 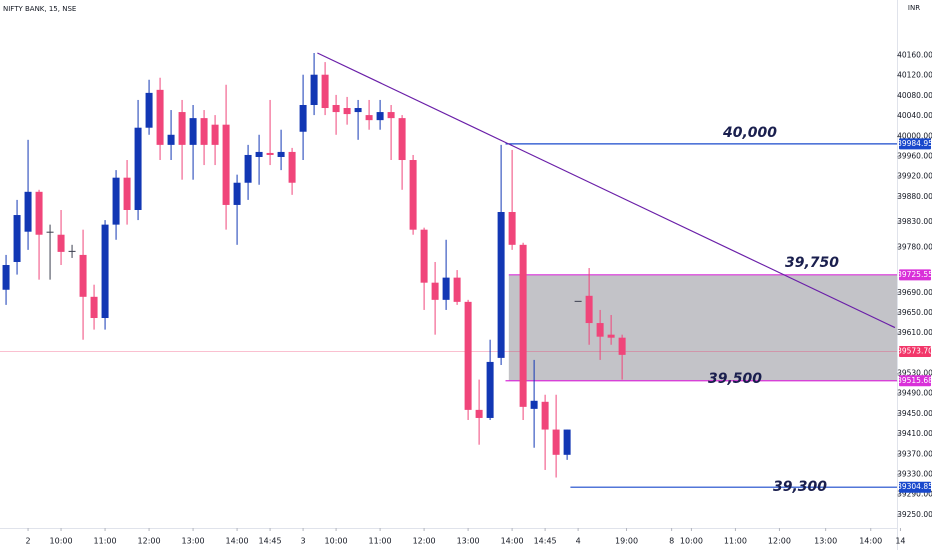 What do you see at coordinates (914, 8) in the screenshot?
I see `currency: INR` at bounding box center [914, 8].